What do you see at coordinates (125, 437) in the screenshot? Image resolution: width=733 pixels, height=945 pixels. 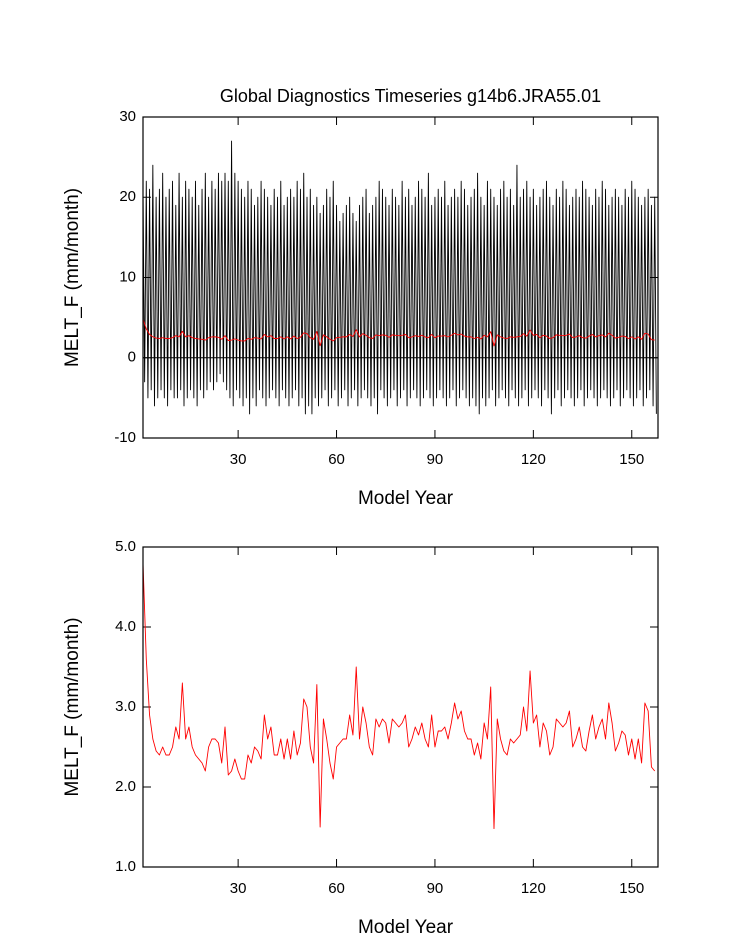 I see `y-tick-label: -10` at bounding box center [125, 437].